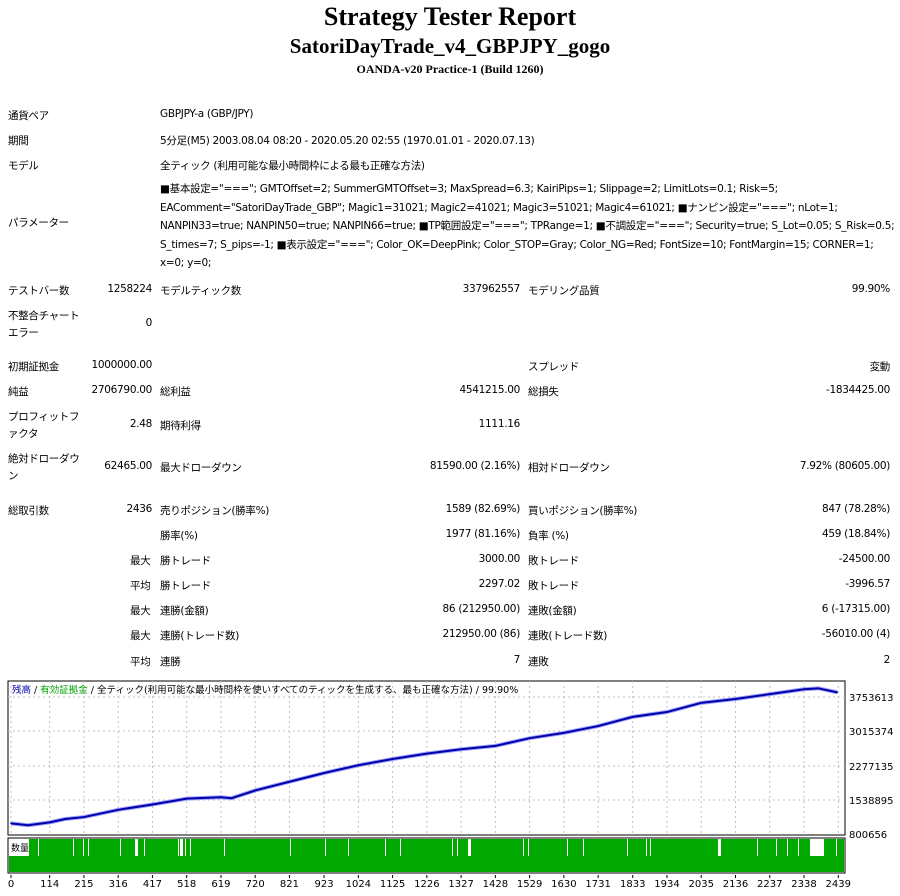 The image size is (900, 896). What do you see at coordinates (255, 884) in the screenshot?
I see `x-tick-label: 720` at bounding box center [255, 884].